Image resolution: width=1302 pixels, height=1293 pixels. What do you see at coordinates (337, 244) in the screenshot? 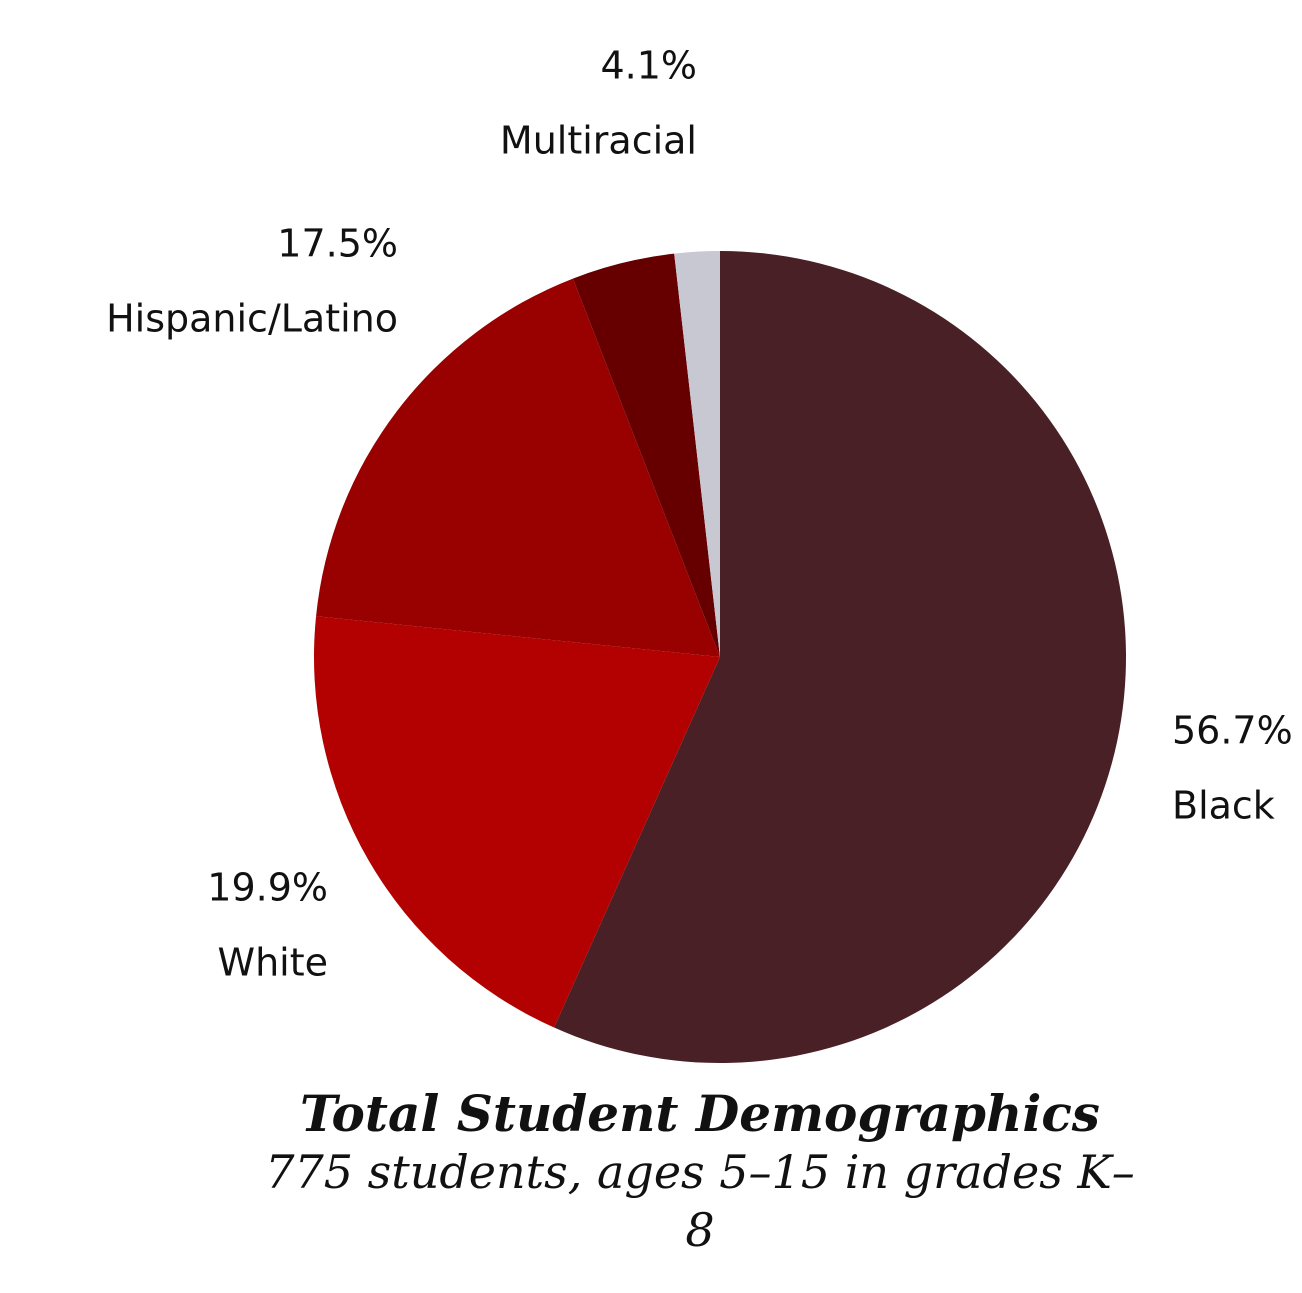
I see `value-label: 17.5%` at bounding box center [337, 244].